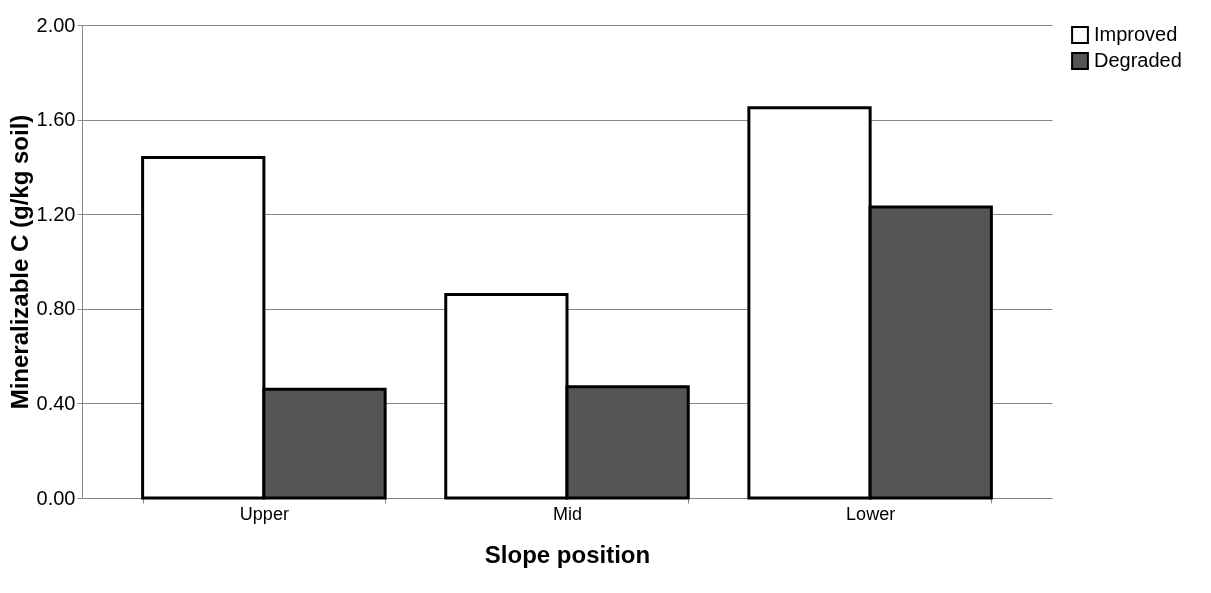  I want to click on x-axis-title: Slope position, so click(567, 554).